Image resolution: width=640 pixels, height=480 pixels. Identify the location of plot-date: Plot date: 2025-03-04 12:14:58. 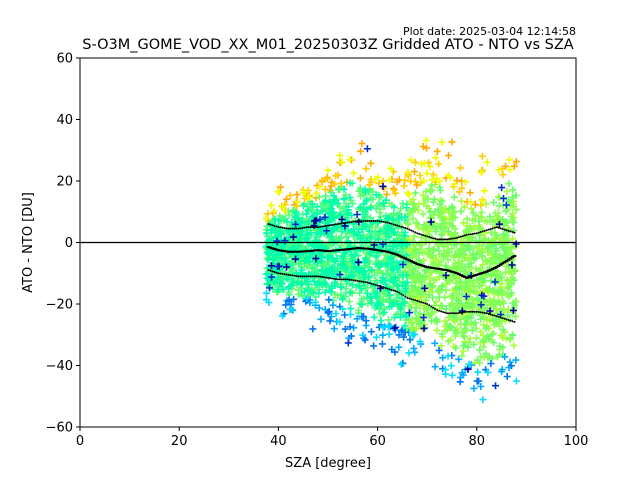
(489, 31).